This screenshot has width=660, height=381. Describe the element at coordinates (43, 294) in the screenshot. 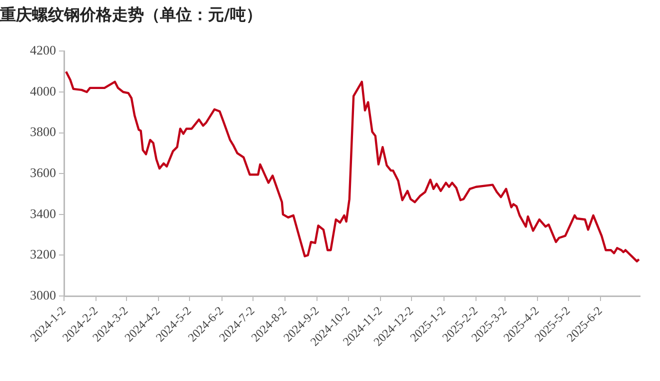

I see `y-tick-label: 3000` at that location.